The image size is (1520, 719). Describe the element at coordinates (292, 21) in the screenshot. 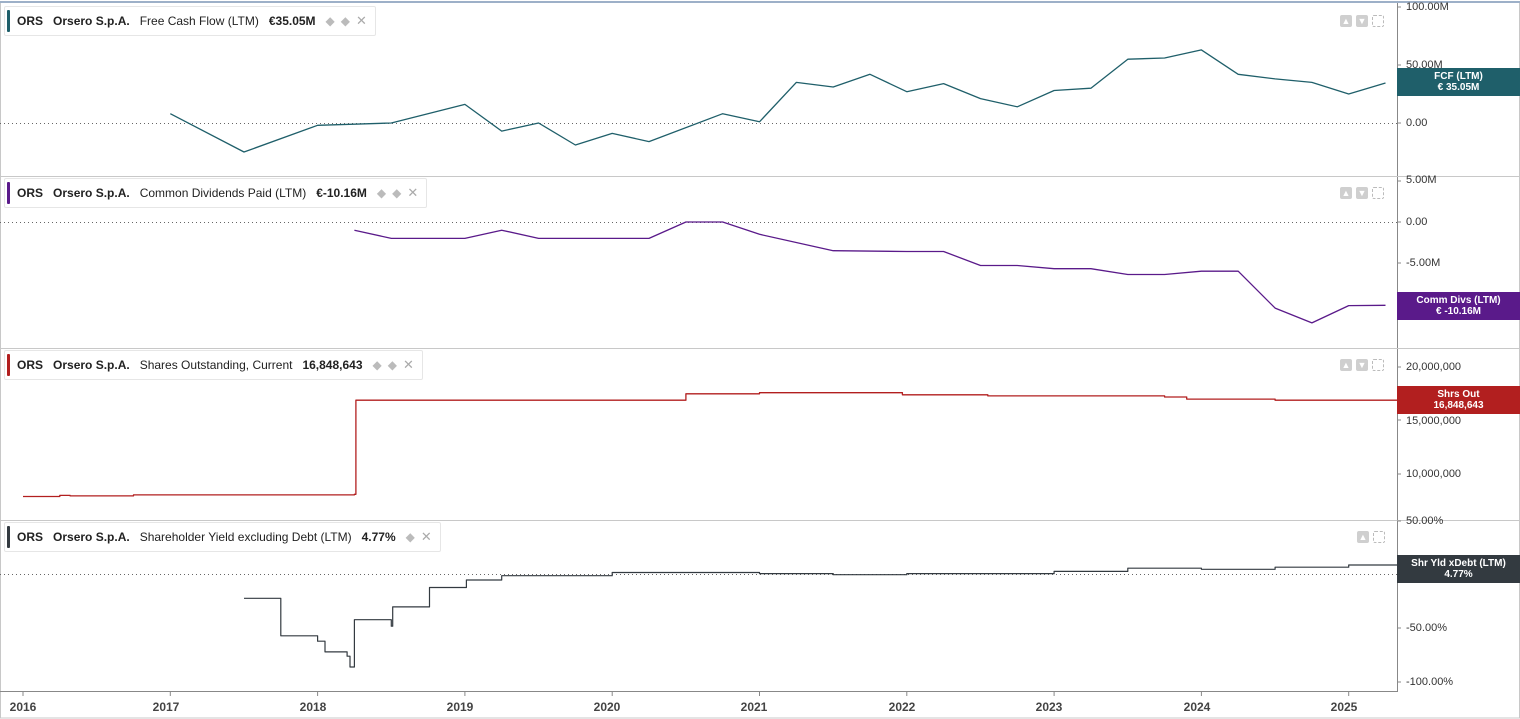

I see `legend-value: €35.05M` at that location.